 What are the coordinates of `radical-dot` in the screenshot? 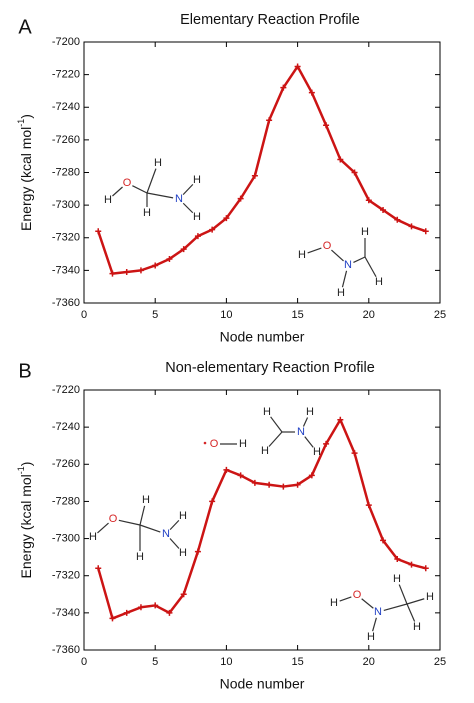 It's located at (205, 443).